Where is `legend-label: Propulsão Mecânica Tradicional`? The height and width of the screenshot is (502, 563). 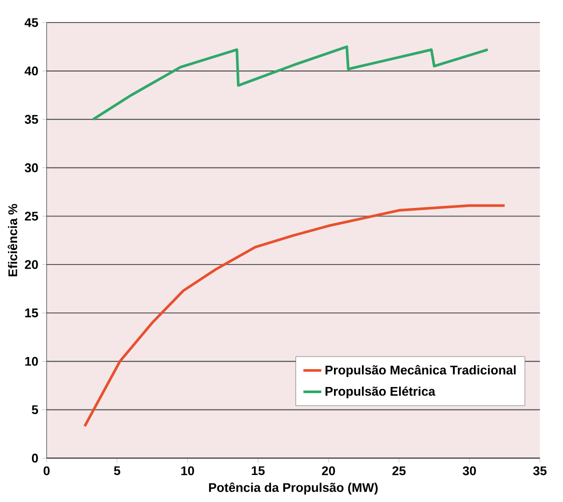
legend-label: Propulsão Mecânica Tradicional is located at coordinates (421, 370).